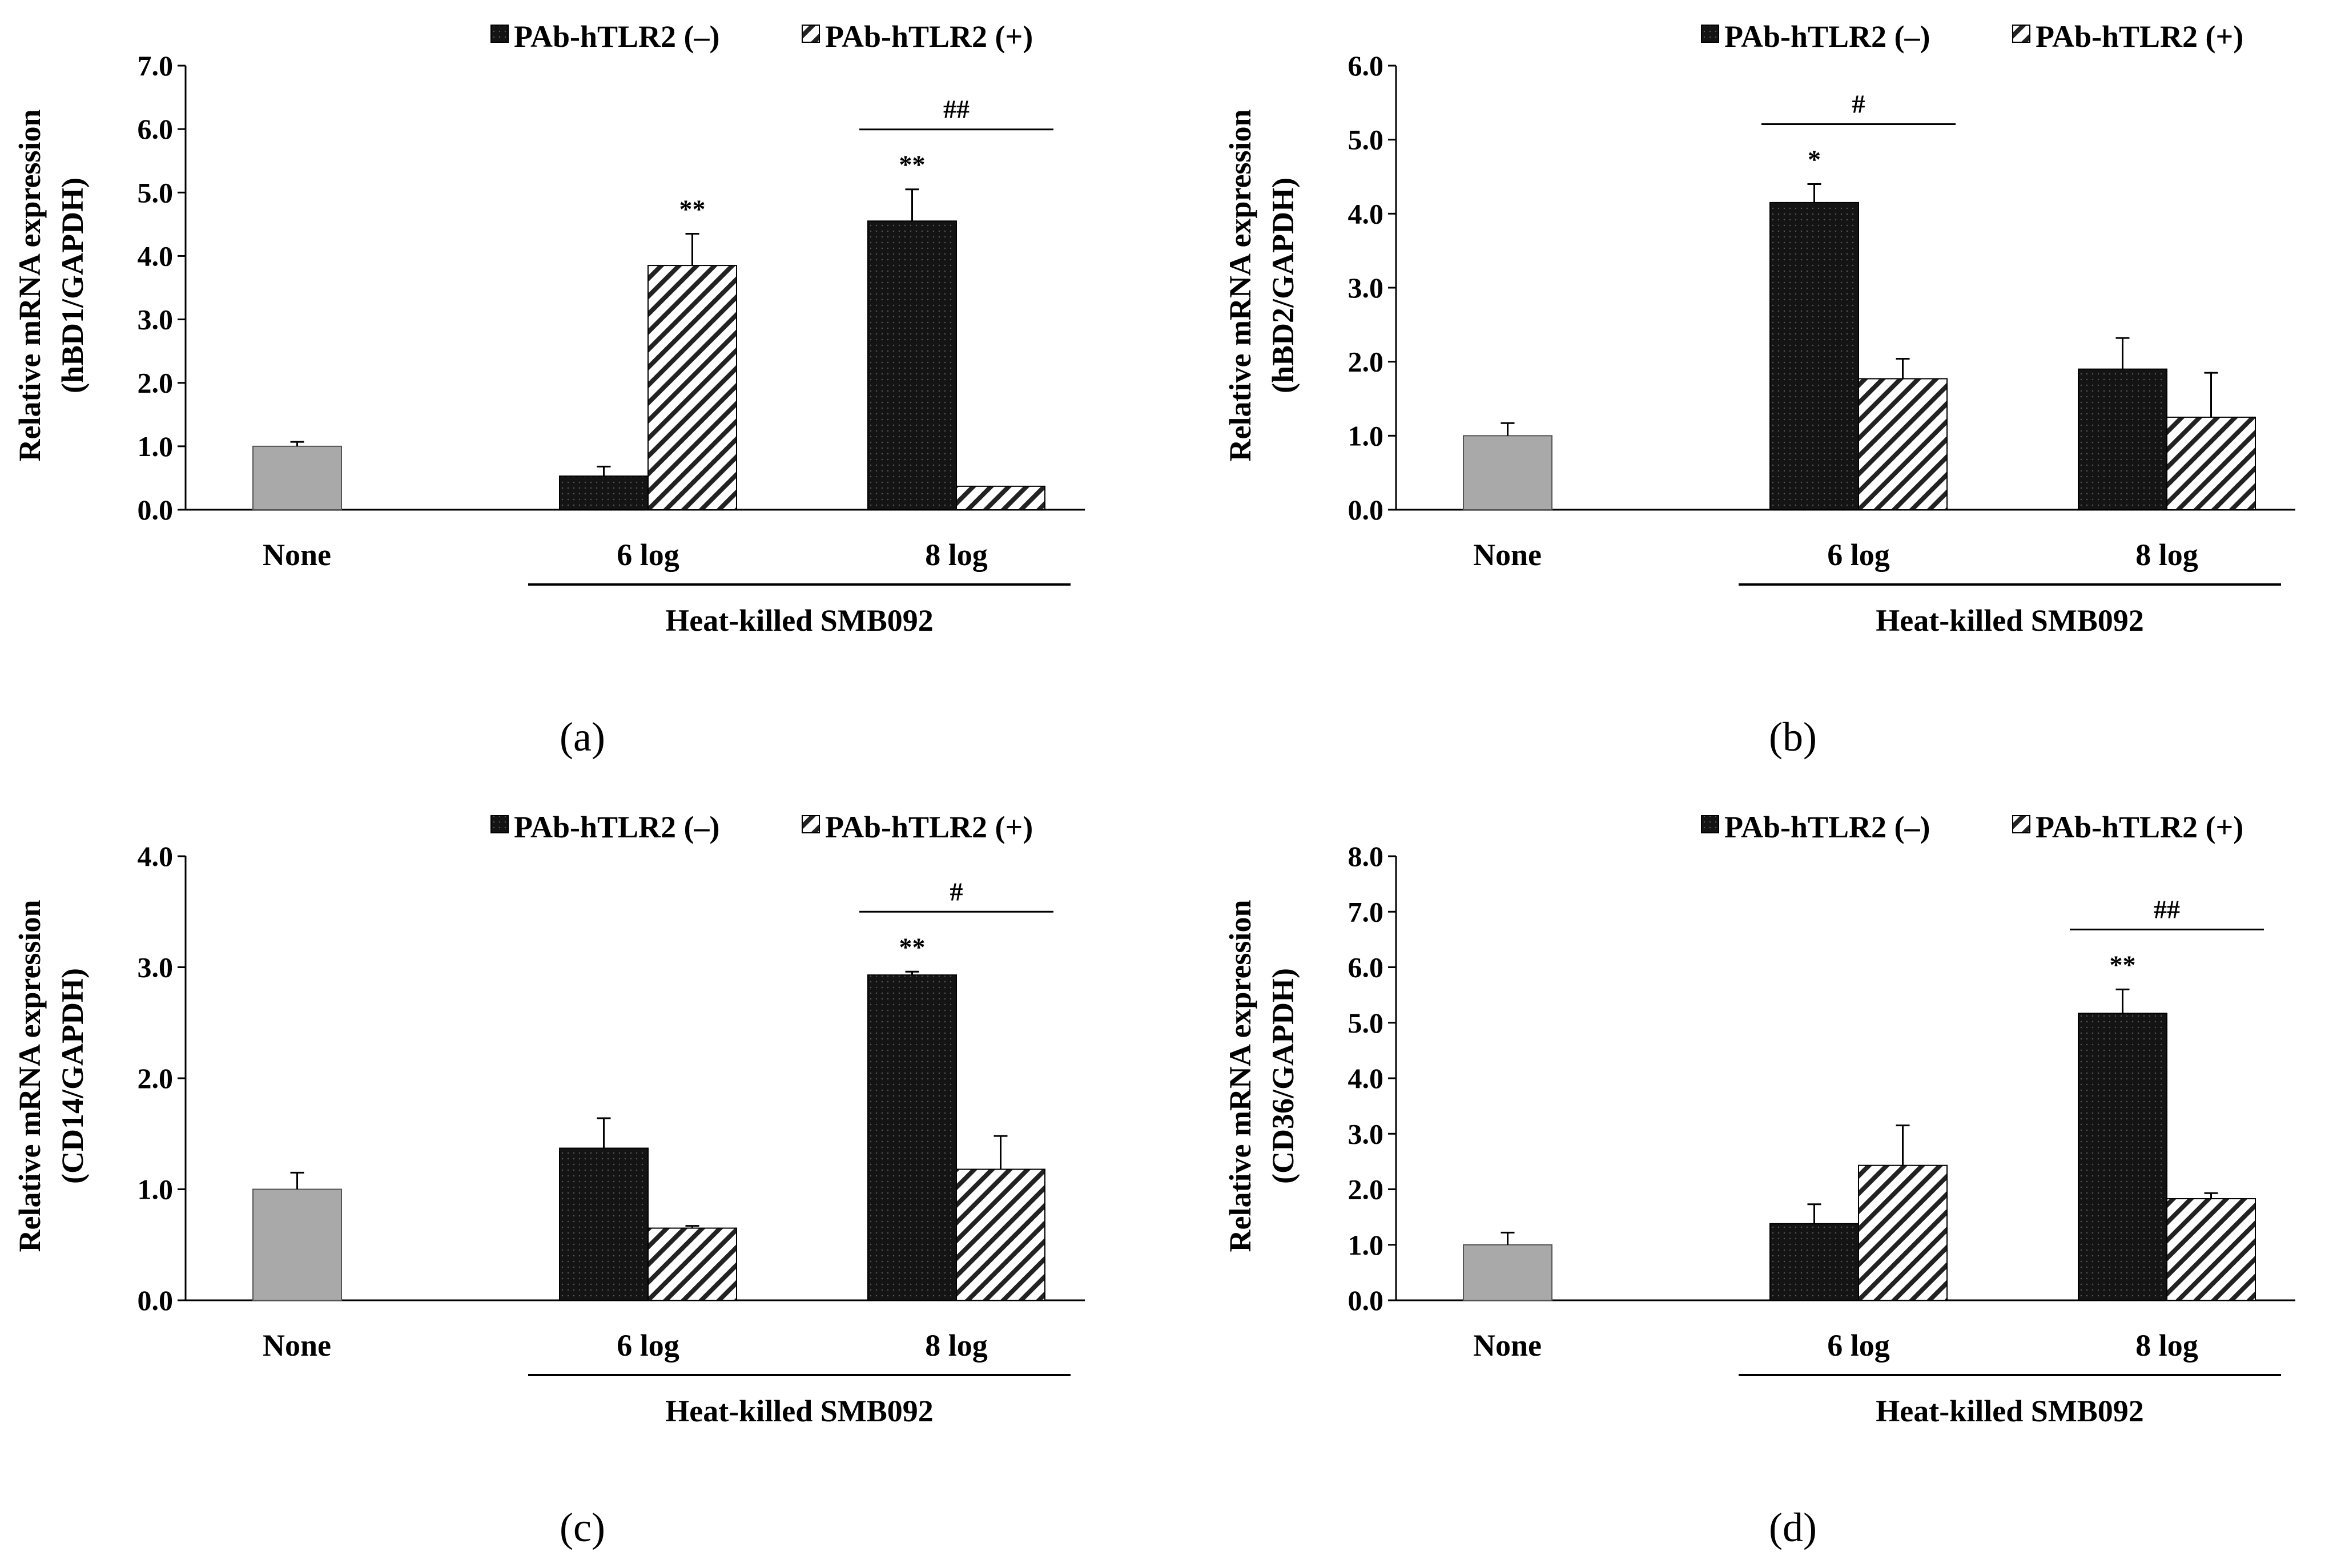 Image resolution: width=2337 pixels, height=1568 pixels. I want to click on y-tick-label: 8.0, so click(1366, 856).